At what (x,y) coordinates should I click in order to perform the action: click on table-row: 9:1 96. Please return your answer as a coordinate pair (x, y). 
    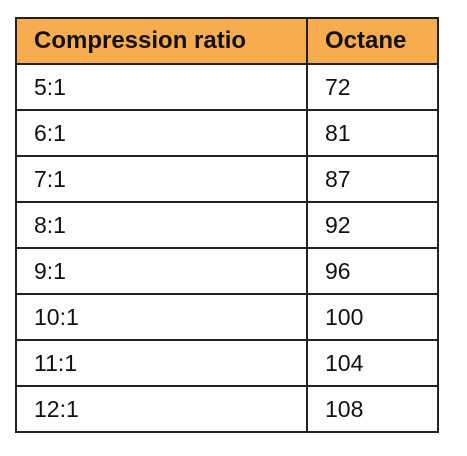
    Looking at the image, I should click on (227, 271).